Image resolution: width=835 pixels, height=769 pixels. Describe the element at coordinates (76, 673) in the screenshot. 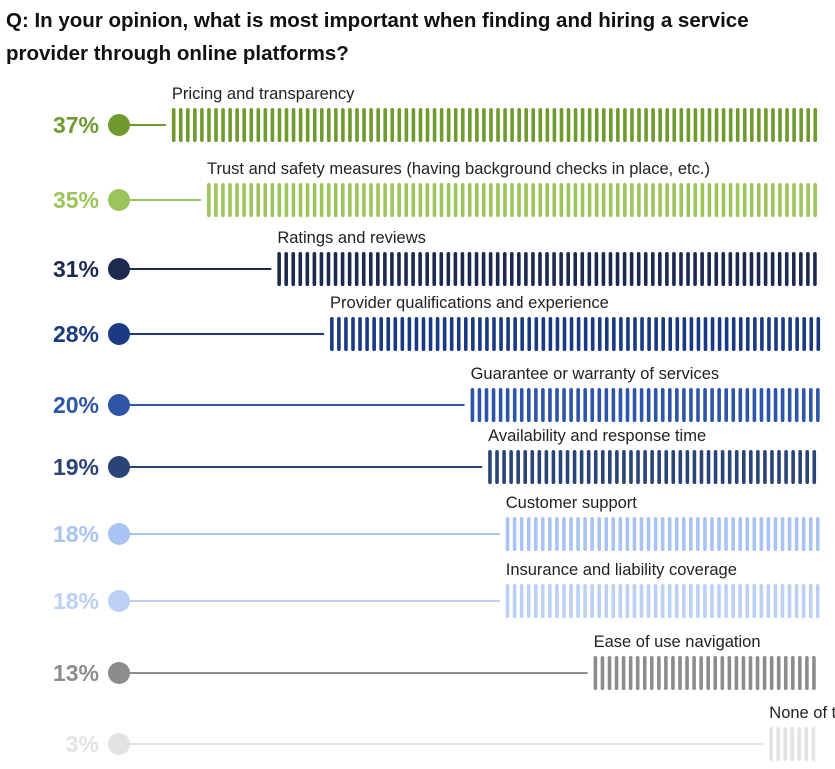

I see `value-label: 13%` at that location.